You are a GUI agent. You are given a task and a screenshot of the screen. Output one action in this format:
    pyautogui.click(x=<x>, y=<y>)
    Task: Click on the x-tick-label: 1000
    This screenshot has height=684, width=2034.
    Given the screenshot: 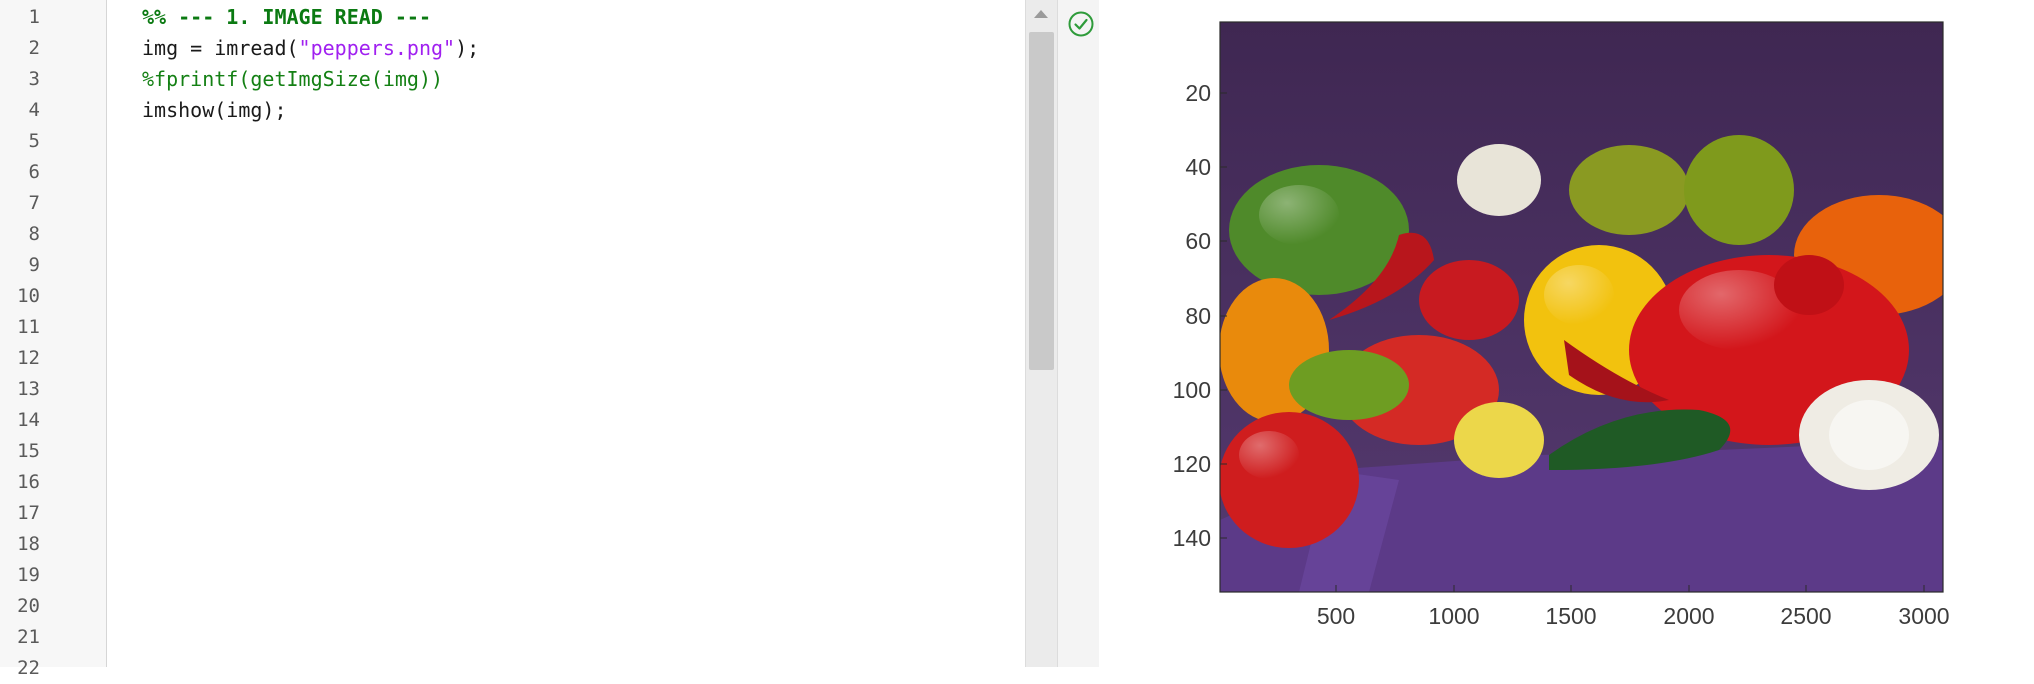 What is the action you would take?
    pyautogui.click(x=1453, y=616)
    